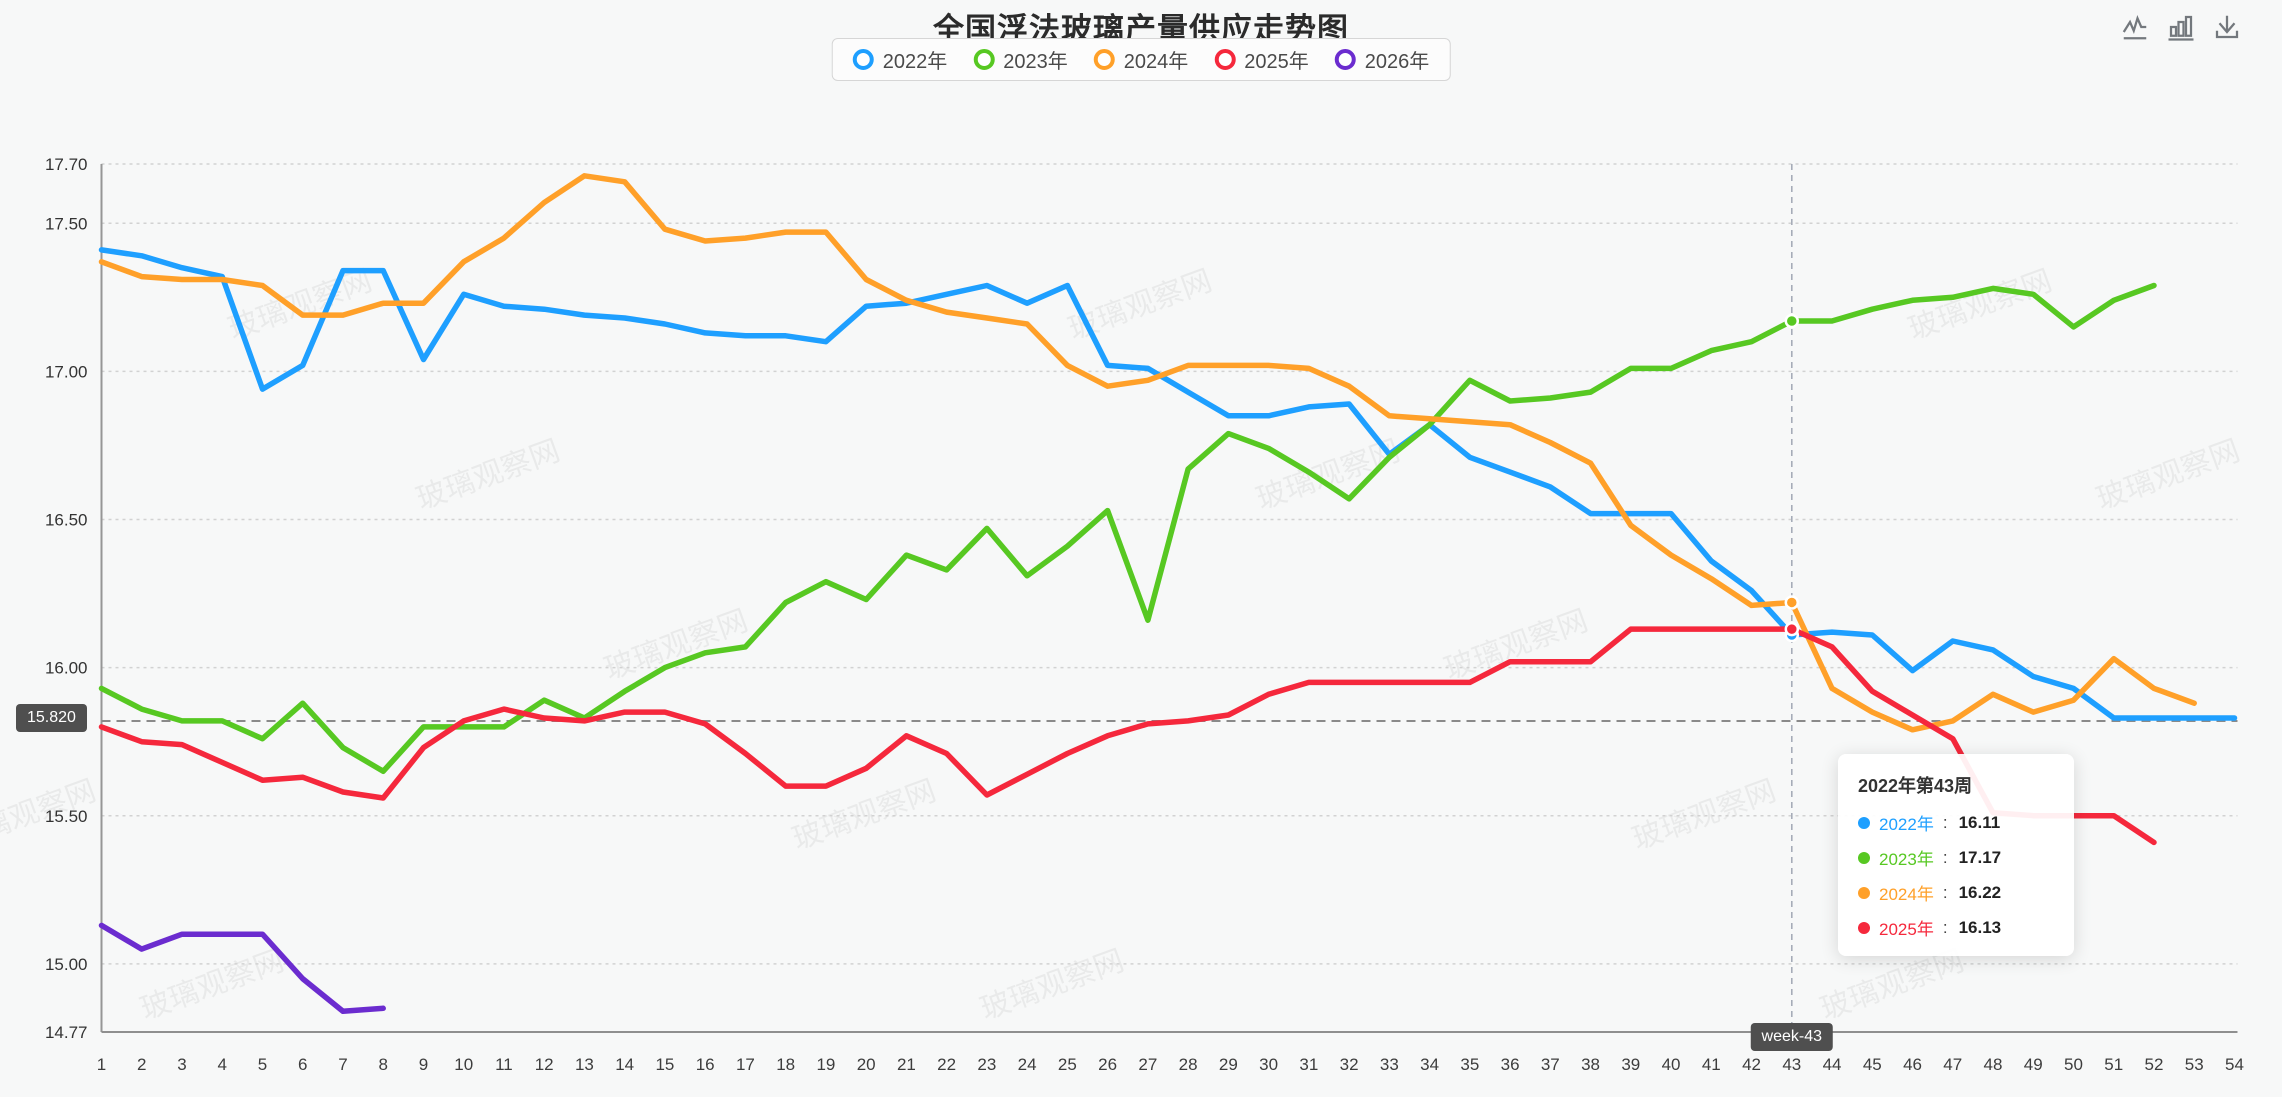  Describe the element at coordinates (1993, 1064) in the screenshot. I see `x-axis-label: 48` at that location.